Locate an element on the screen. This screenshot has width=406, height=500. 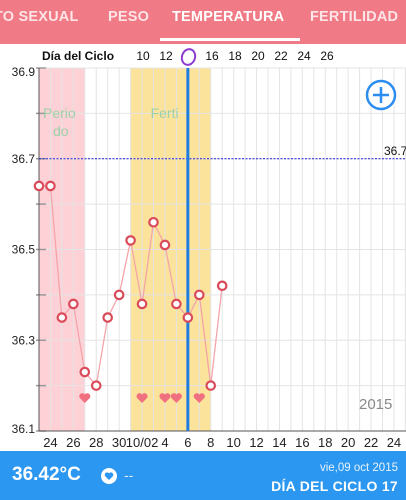
cycle-day-22: 22 is located at coordinates (281, 56).